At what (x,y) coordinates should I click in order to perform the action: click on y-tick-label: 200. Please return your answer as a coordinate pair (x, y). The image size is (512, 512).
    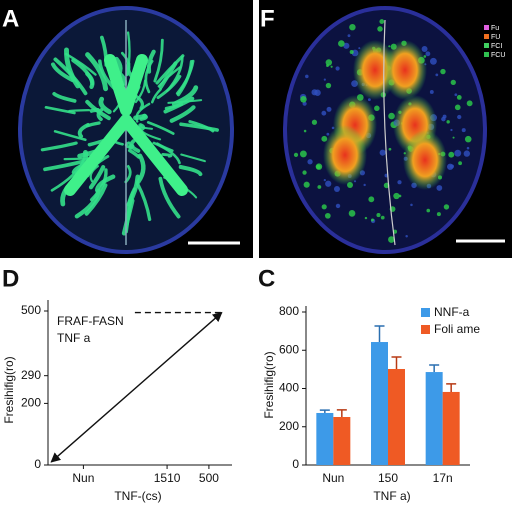
    Looking at the image, I should click on (31, 403).